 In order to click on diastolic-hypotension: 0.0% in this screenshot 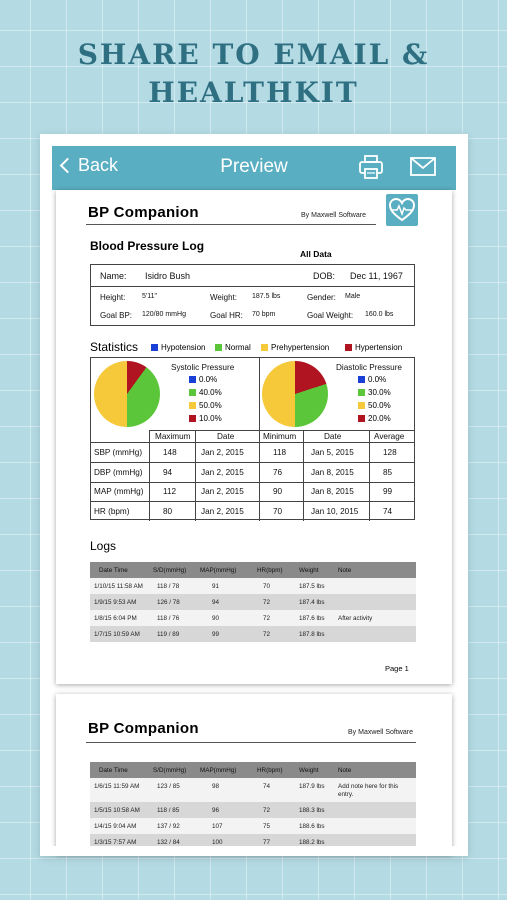, I will do `click(372, 379)`.